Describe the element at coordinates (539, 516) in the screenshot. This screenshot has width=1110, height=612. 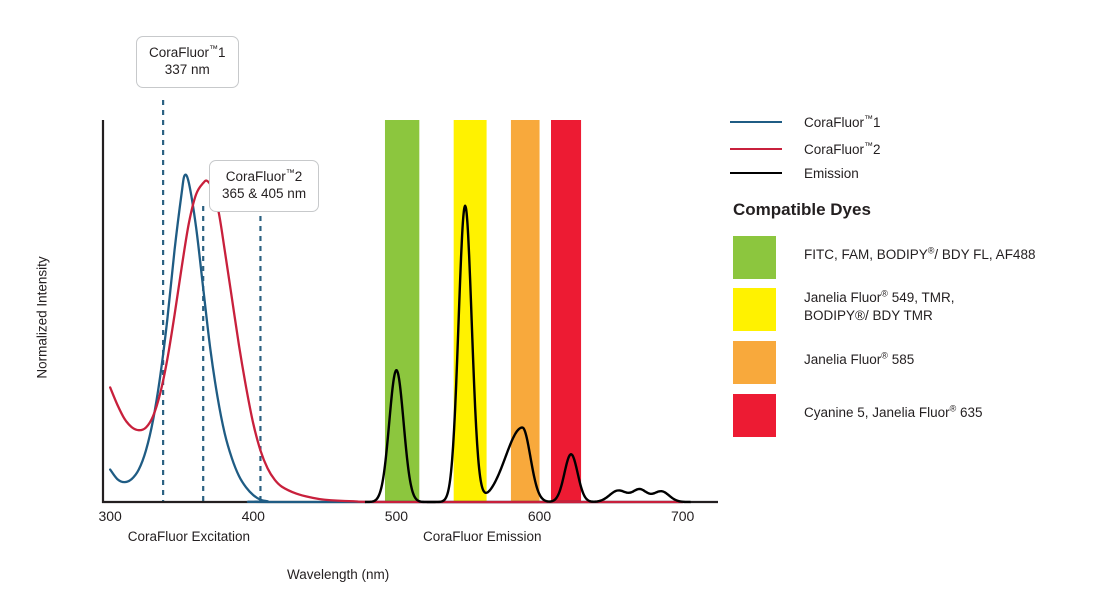
I see `x-tick-600: 600` at that location.